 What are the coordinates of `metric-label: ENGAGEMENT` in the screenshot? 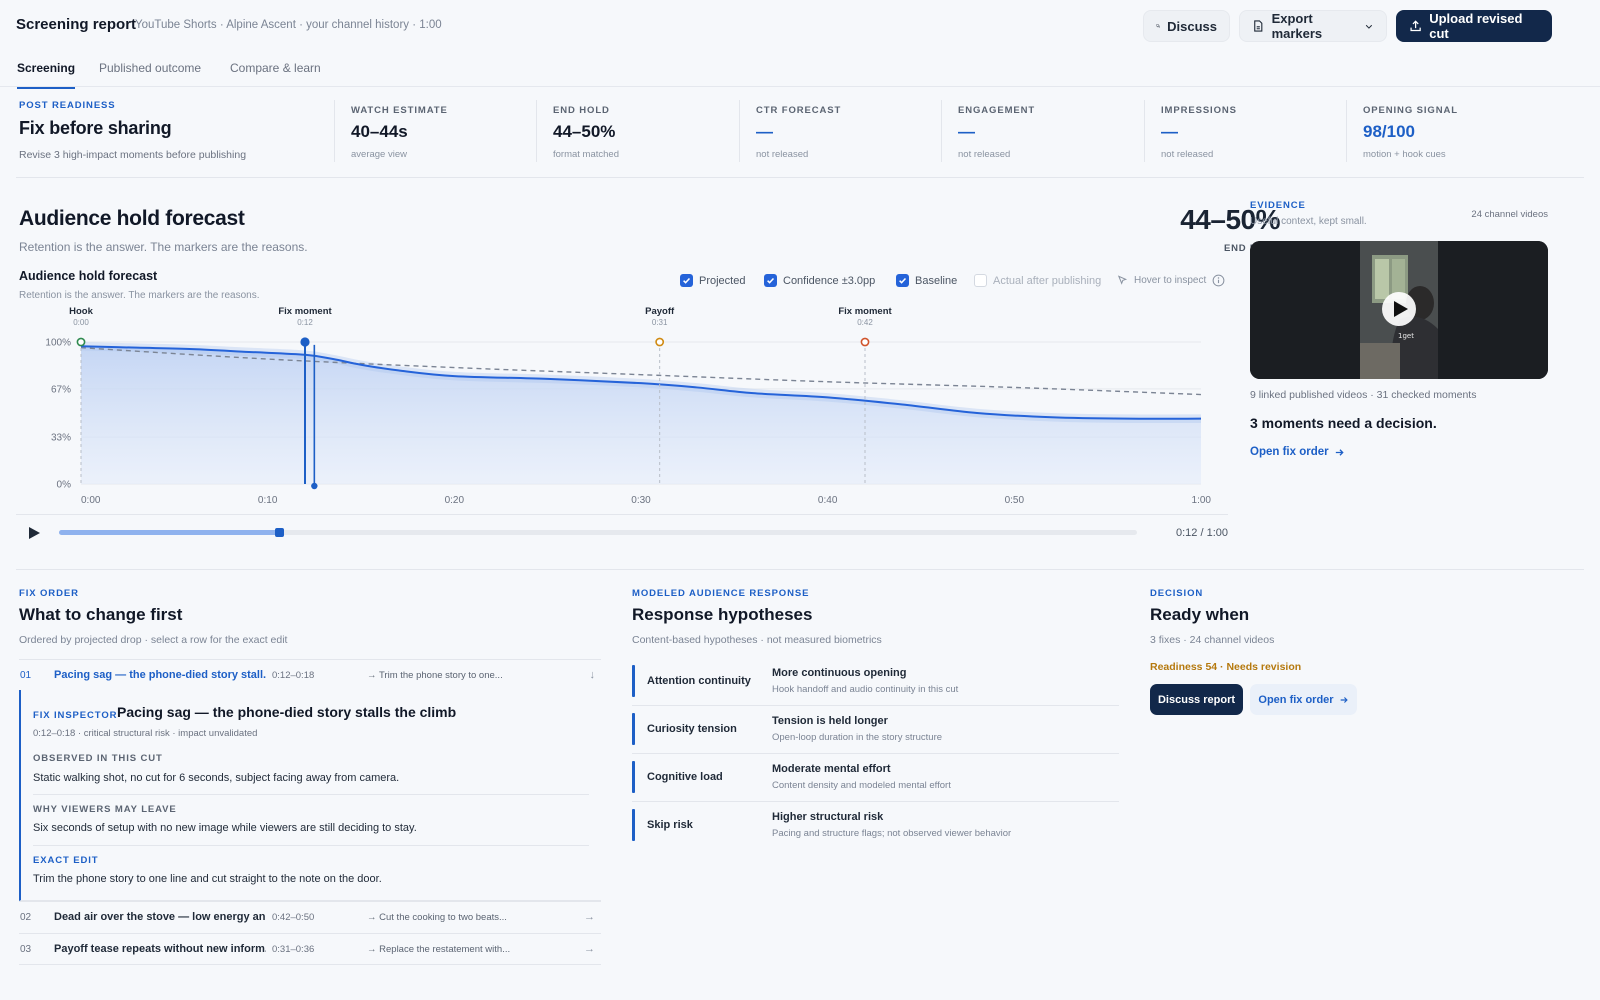 It's located at (997, 110).